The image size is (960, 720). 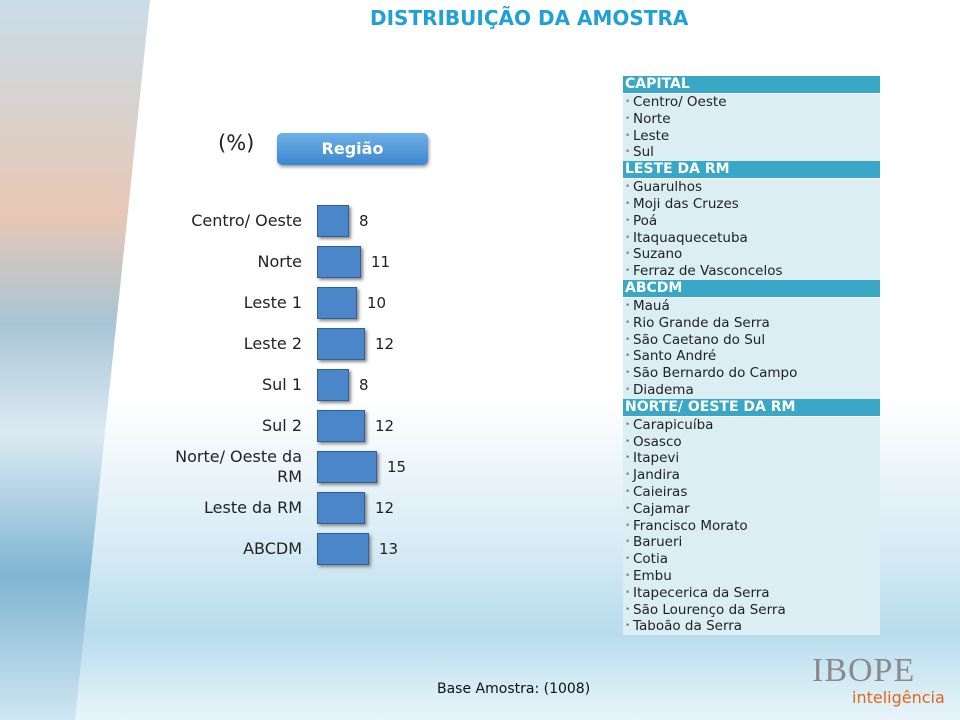 I want to click on region-item: Centro/ Oeste, so click(x=751, y=102).